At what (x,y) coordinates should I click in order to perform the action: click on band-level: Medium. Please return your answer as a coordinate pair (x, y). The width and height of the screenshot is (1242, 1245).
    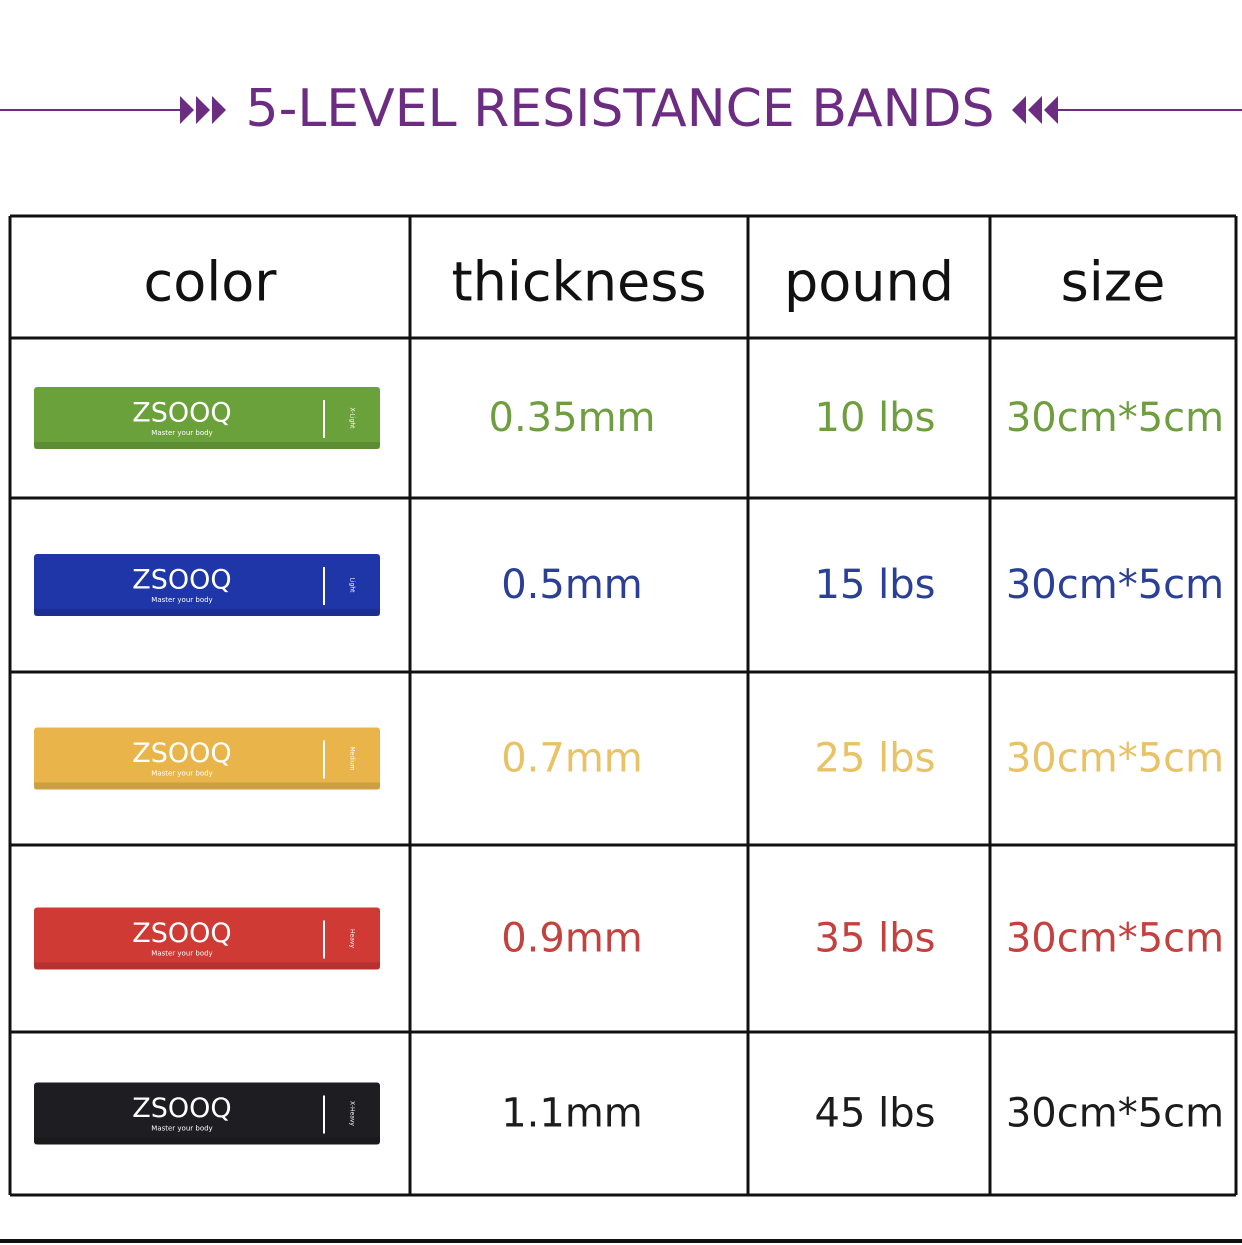
    Looking at the image, I should click on (352, 759).